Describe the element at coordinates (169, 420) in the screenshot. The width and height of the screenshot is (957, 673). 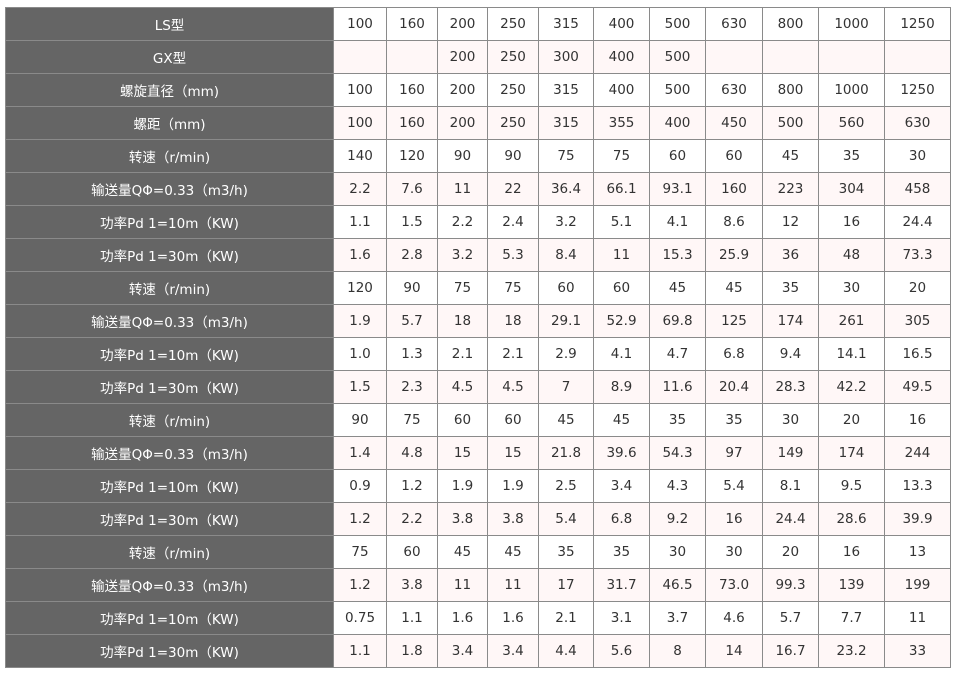
I see `row-header: 转速（r/min)` at that location.